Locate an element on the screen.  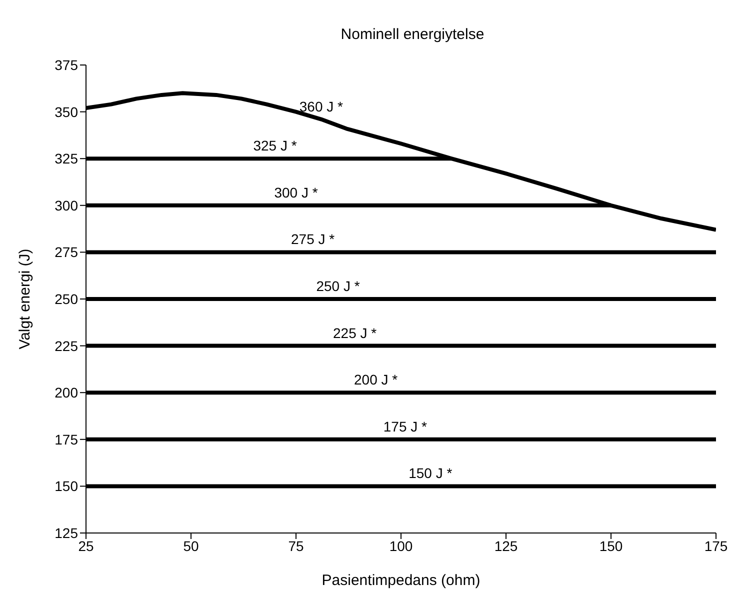
y-tick-label: 225 is located at coordinates (66, 346).